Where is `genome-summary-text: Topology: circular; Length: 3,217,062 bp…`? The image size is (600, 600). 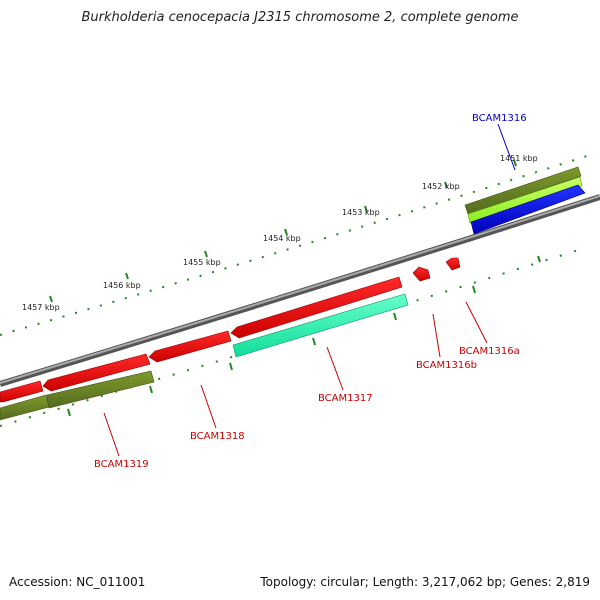
genome-summary-text: Topology: circular; Length: 3,217,062 bp… is located at coordinates (425, 582).